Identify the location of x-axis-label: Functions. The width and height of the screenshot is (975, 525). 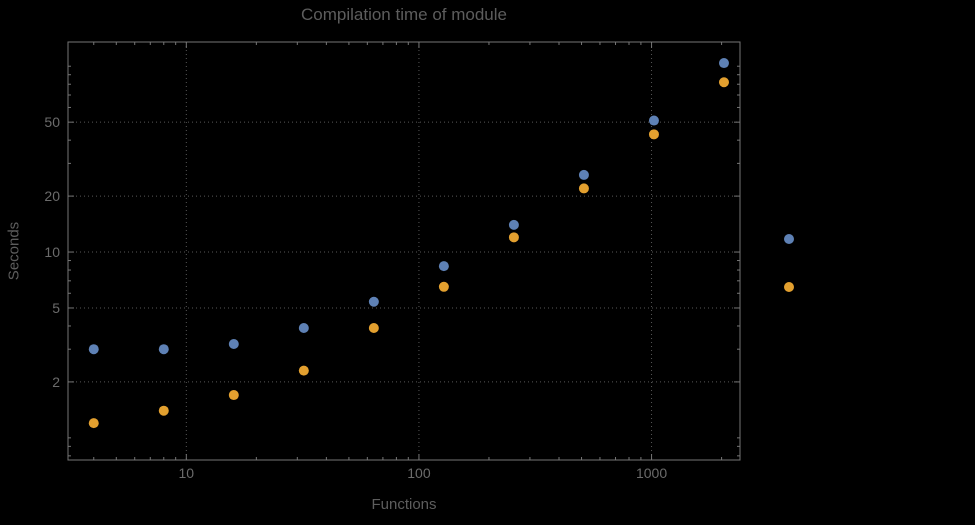
(404, 504).